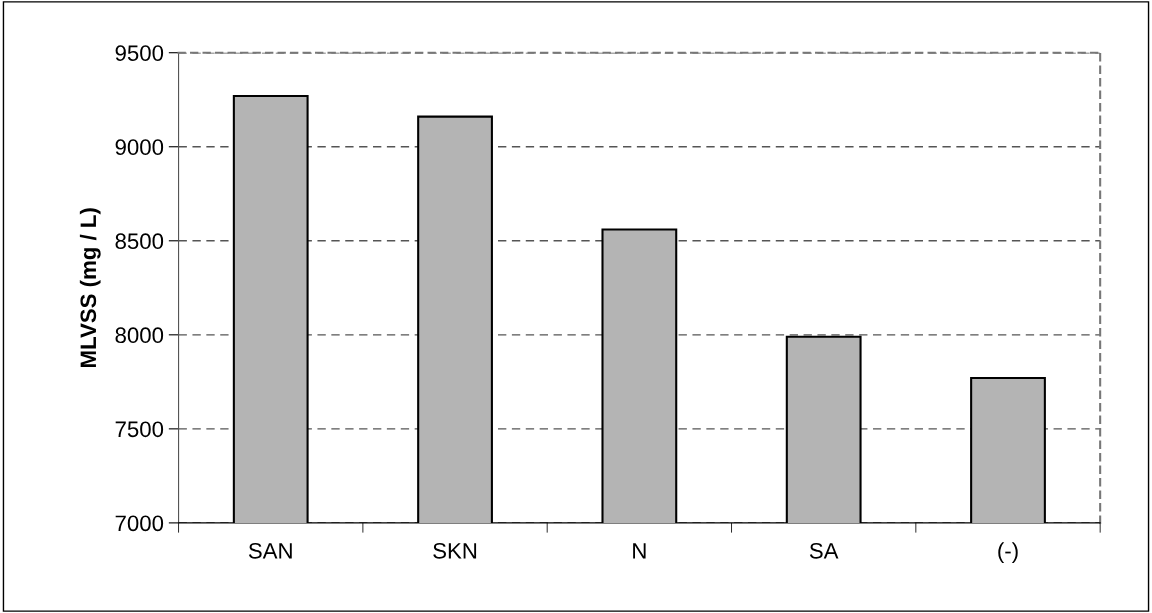 The height and width of the screenshot is (613, 1152). I want to click on y-tick-label: 8500, so click(139, 241).